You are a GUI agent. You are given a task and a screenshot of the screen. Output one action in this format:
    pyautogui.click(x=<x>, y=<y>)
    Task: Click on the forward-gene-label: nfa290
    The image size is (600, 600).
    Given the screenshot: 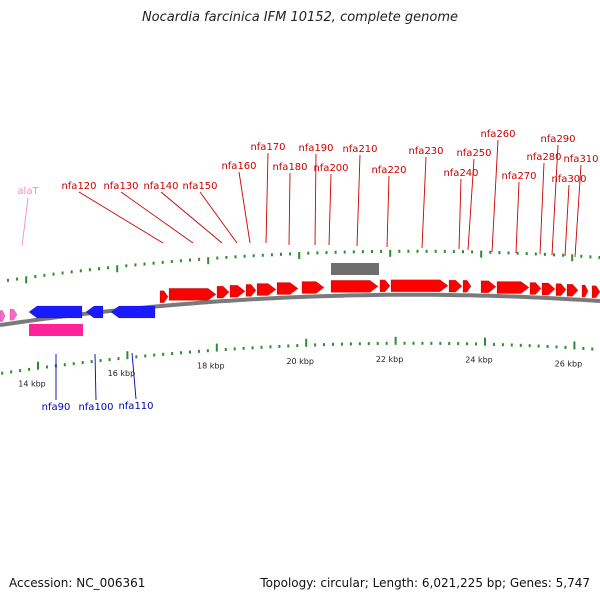 What is the action you would take?
    pyautogui.click(x=557, y=139)
    